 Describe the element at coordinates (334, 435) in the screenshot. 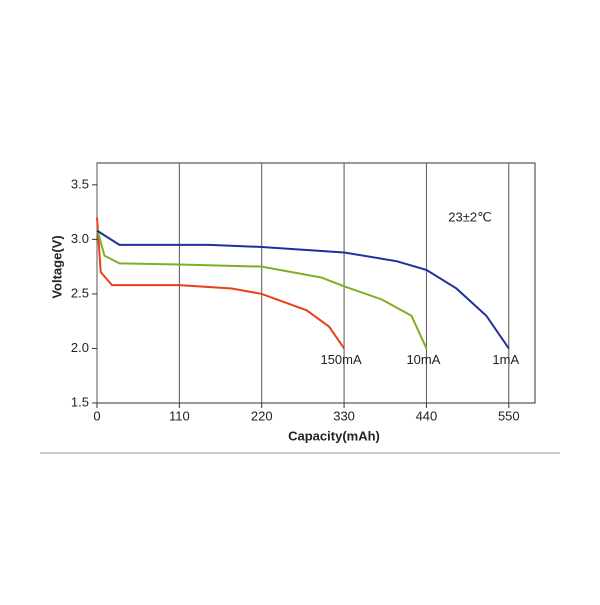

I see `x-axis-label: Capacity(mAh)` at that location.